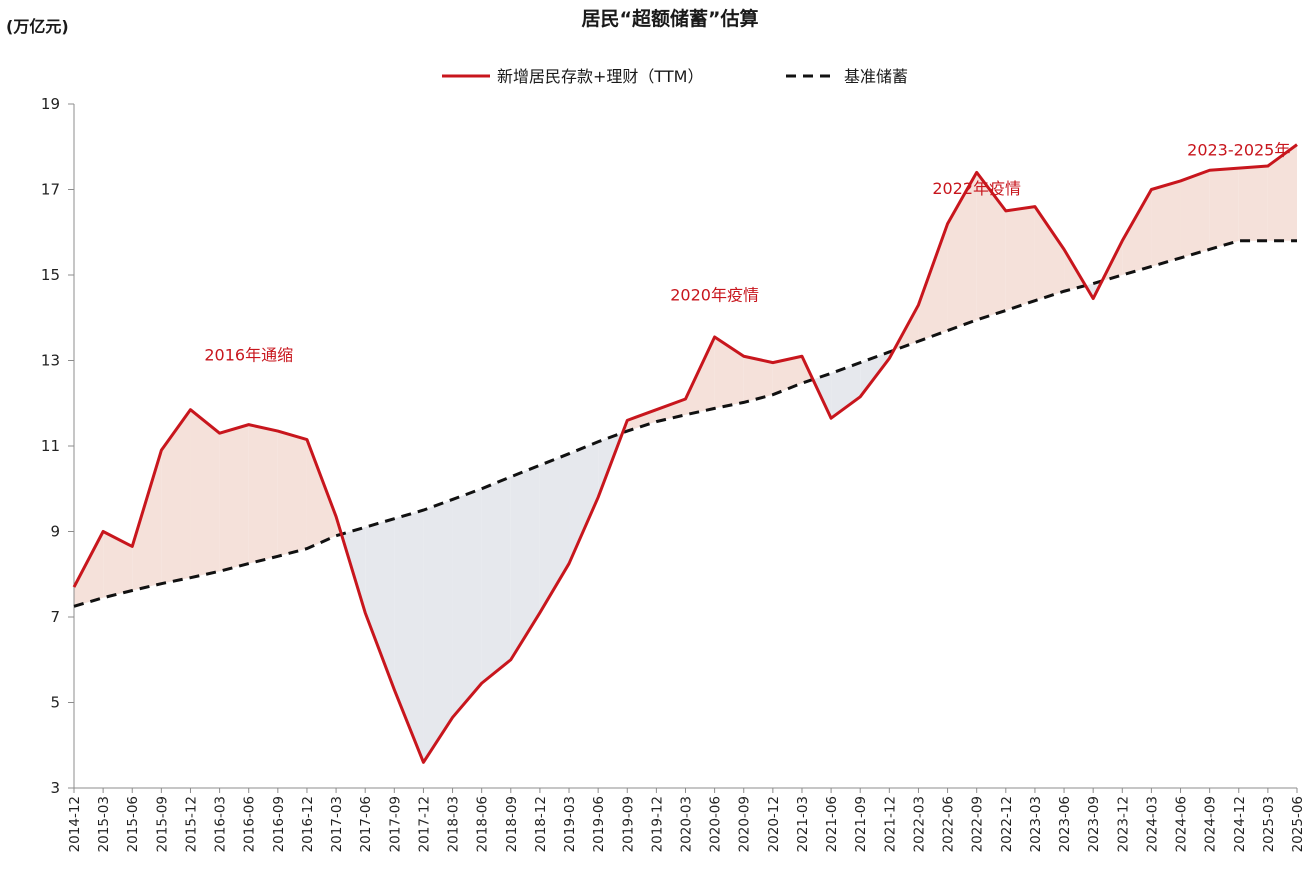 Image resolution: width=1314 pixels, height=885 pixels. I want to click on y-tick-label: 13, so click(50, 361).